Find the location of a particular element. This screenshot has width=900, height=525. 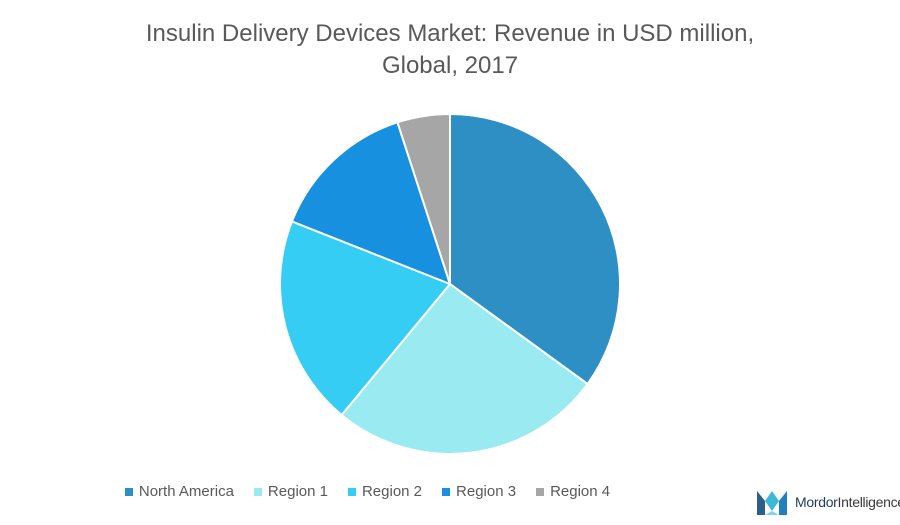

chart-title-line-2: Global, 2017 is located at coordinates (450, 65).